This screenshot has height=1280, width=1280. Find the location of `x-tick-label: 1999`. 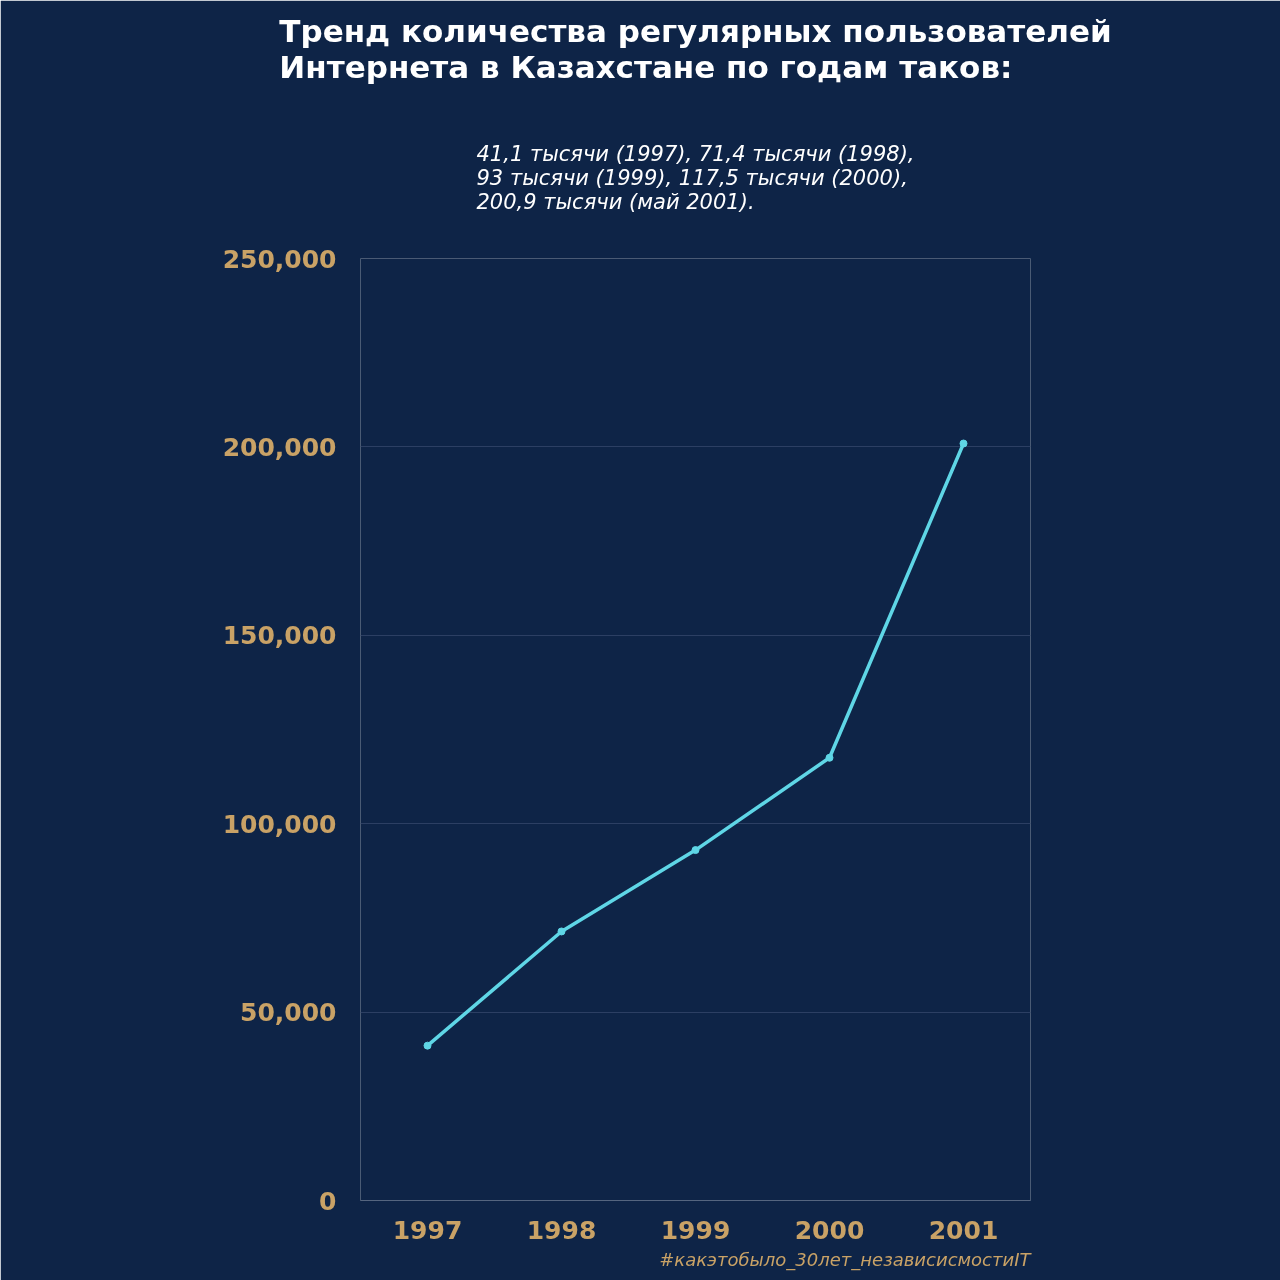

x-tick-label: 1999 is located at coordinates (695, 1230).